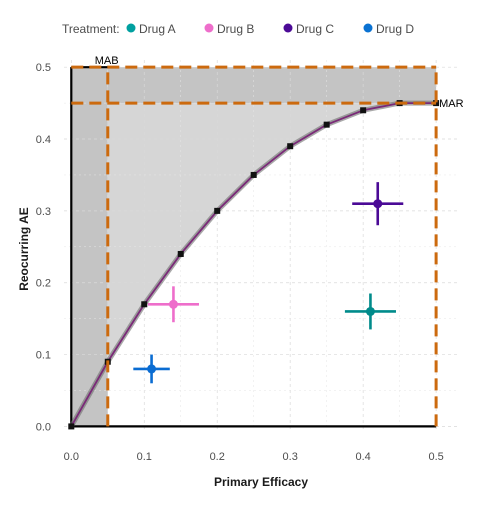 The image size is (480, 508). I want to click on point-drug-c, so click(378, 204).